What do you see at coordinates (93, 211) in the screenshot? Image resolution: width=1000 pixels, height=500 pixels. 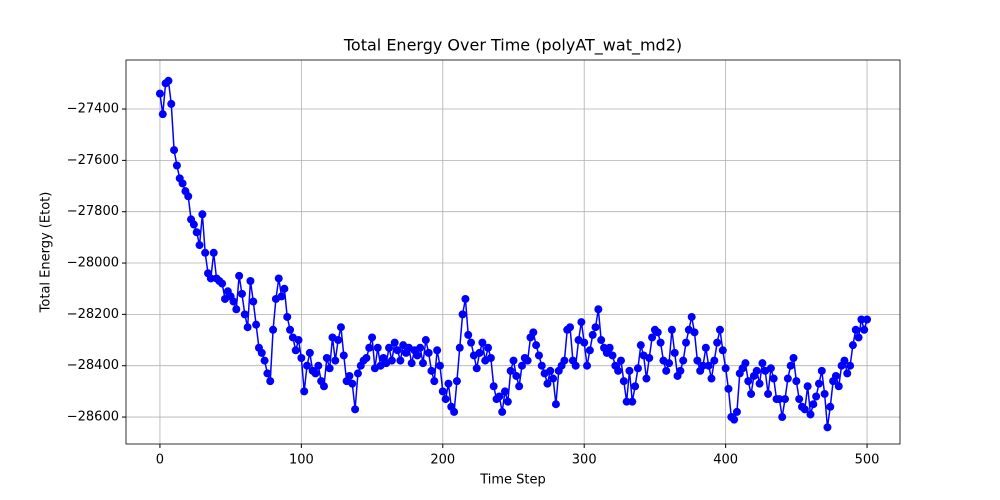 I see `y-tick-label: −27800` at bounding box center [93, 211].